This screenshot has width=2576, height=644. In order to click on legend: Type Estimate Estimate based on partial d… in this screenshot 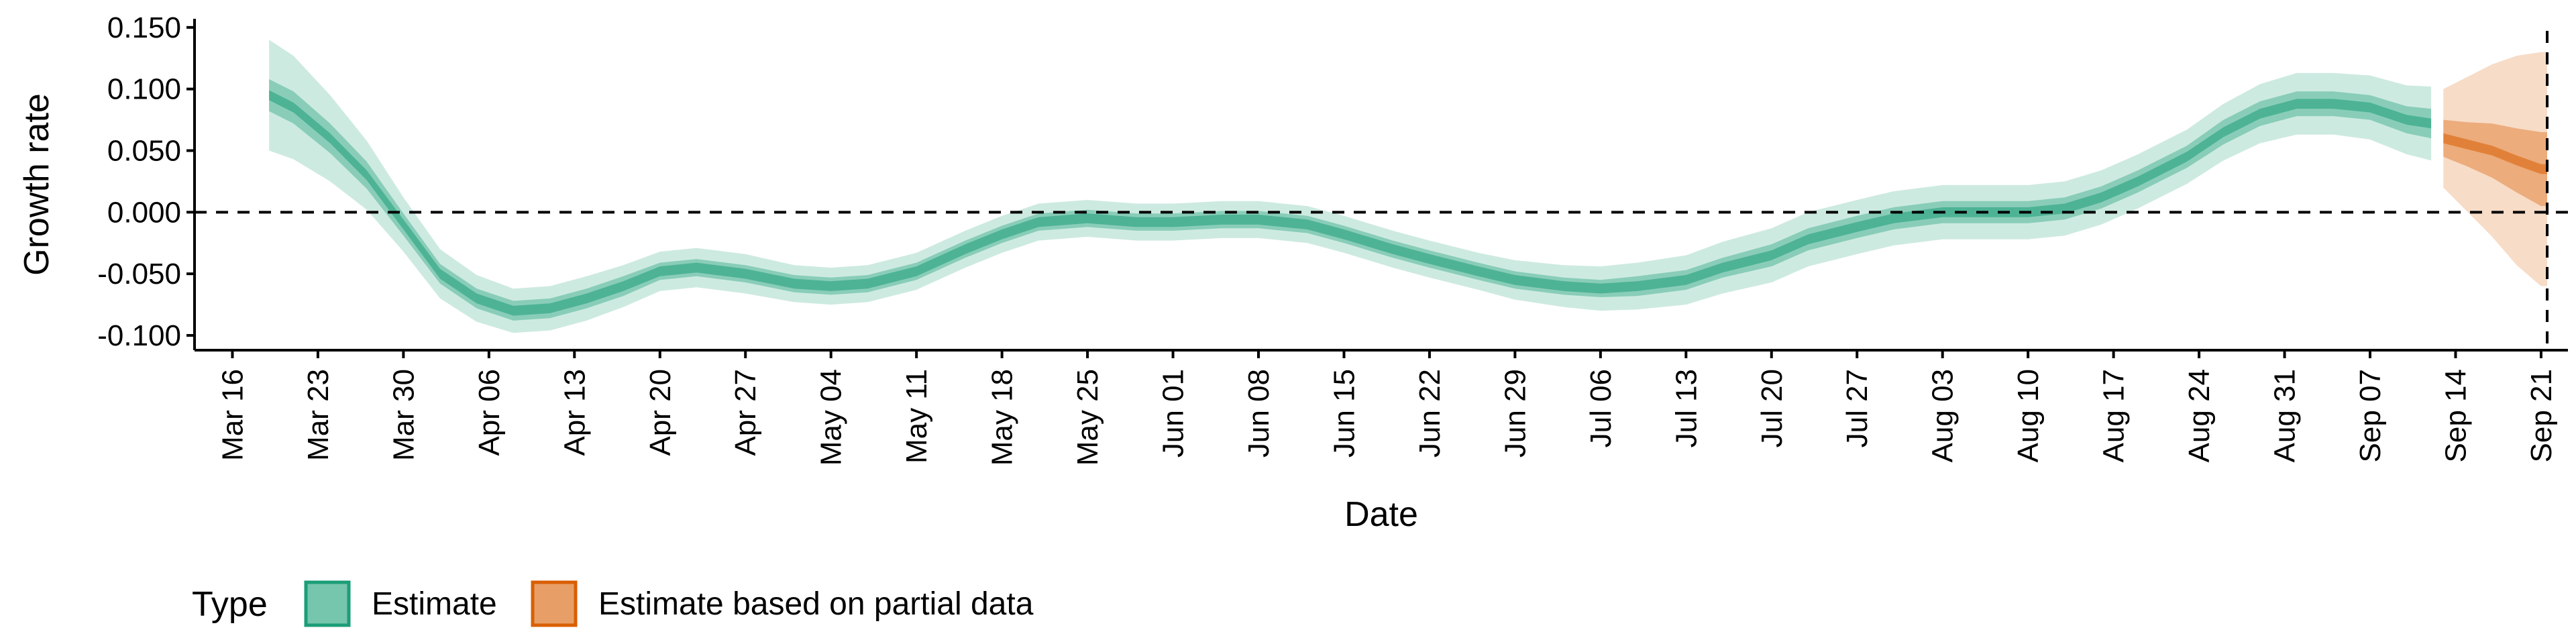, I will do `click(613, 603)`.